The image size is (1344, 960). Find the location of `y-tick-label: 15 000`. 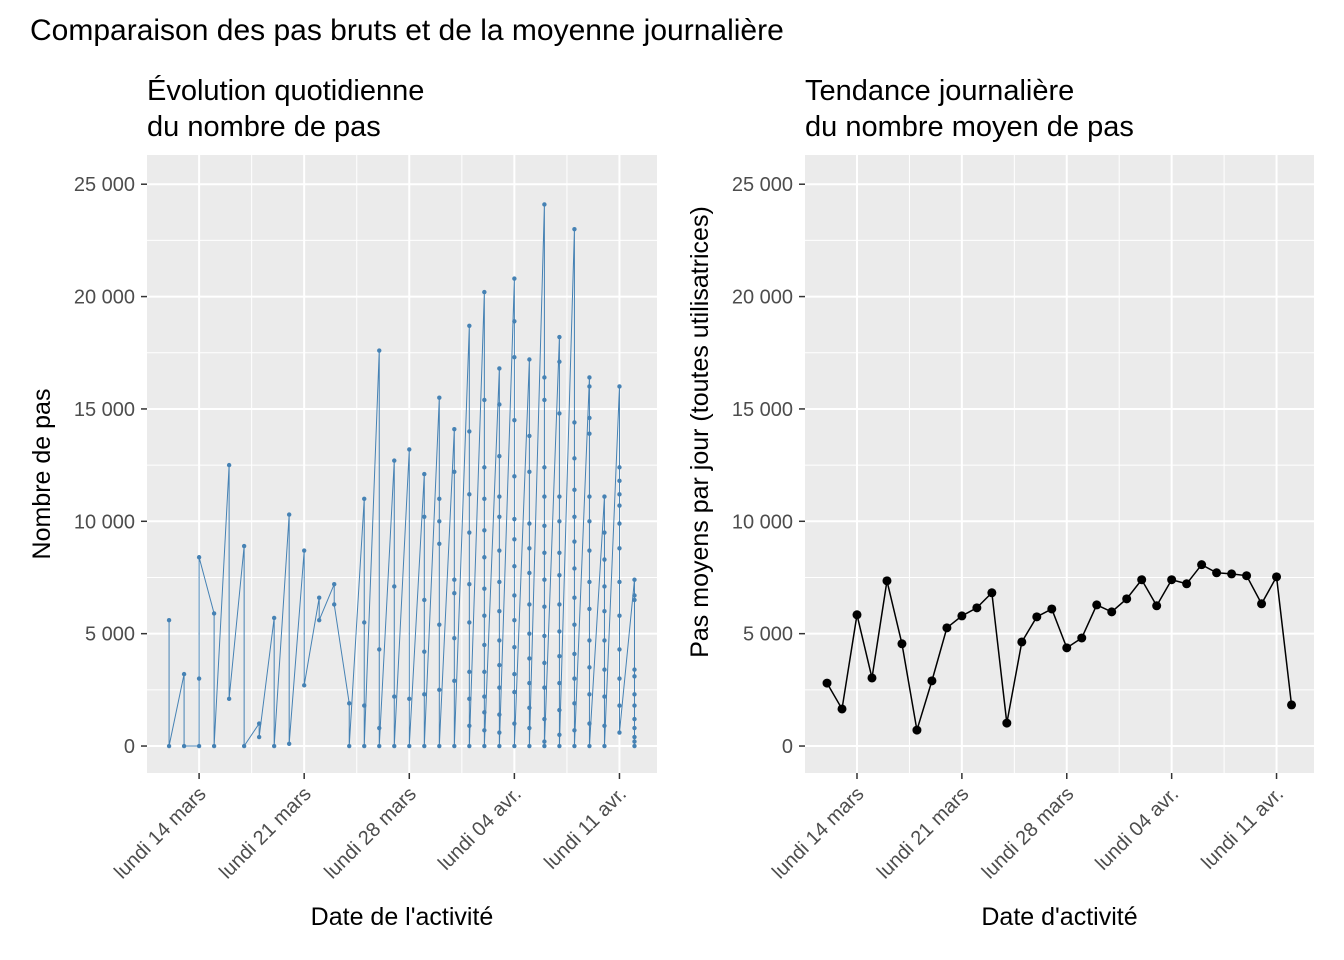

y-tick-label: 15 000 is located at coordinates (104, 410).